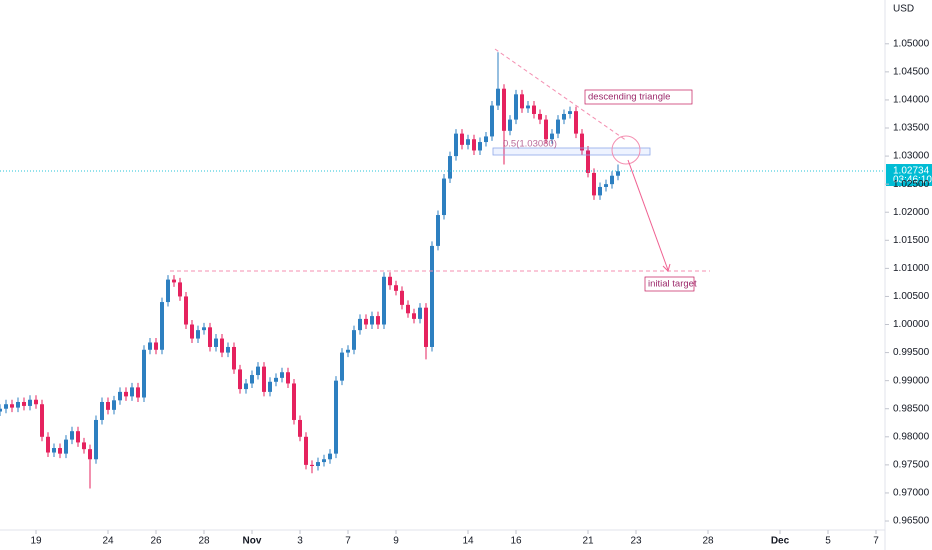  What do you see at coordinates (911, 100) in the screenshot?
I see `y-tick-label: 1.04000` at bounding box center [911, 100].